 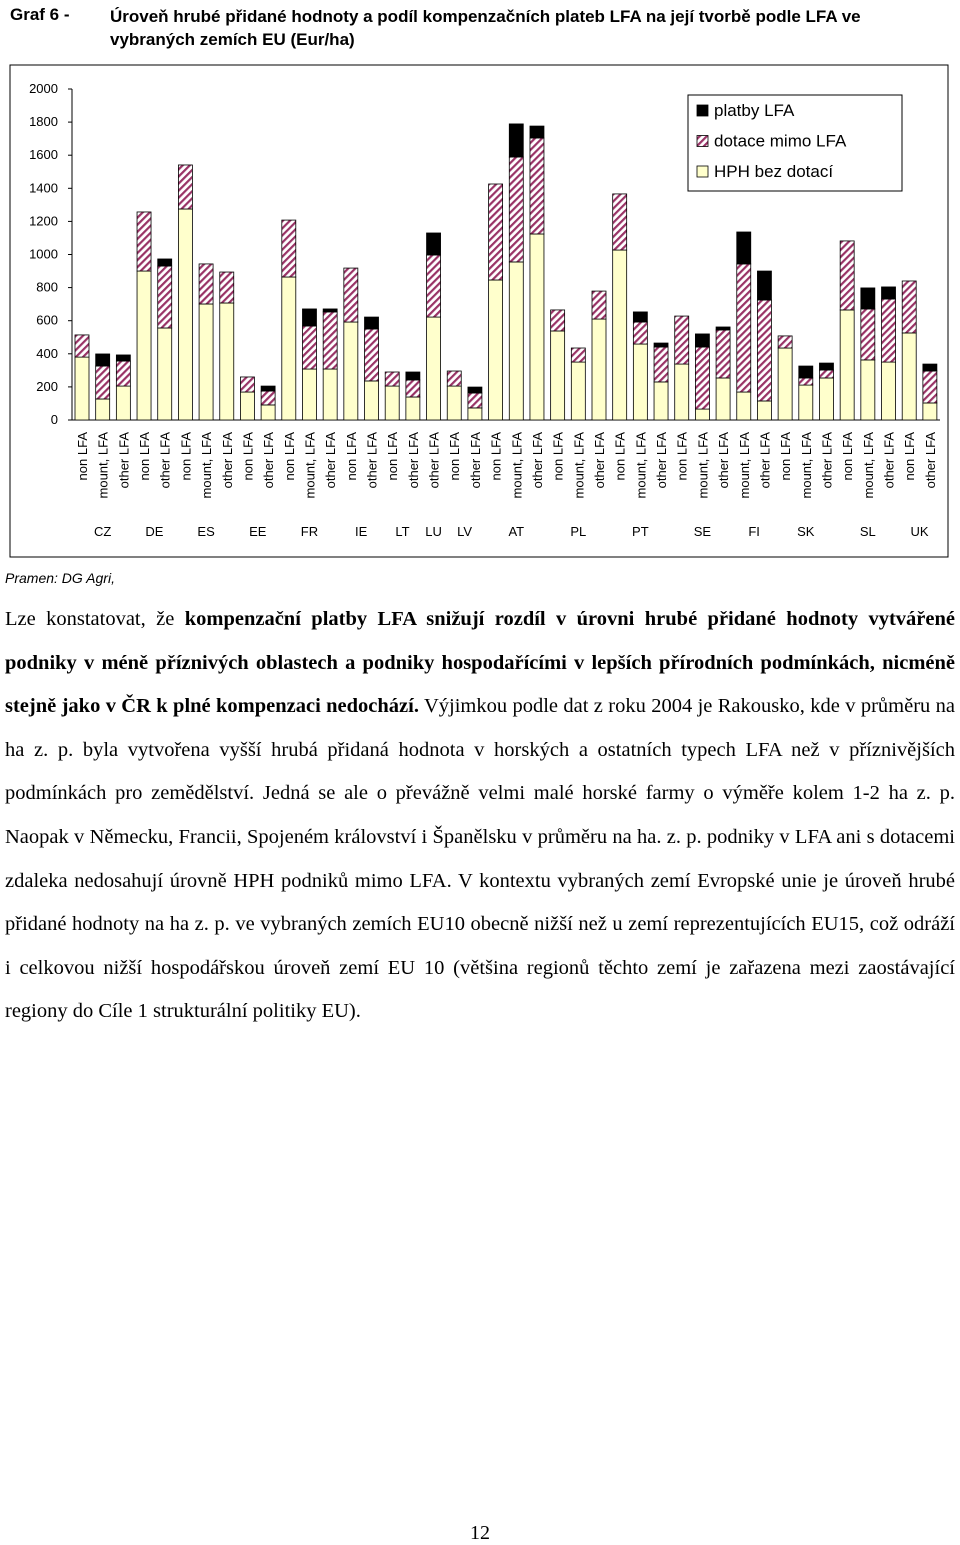 I want to click on group-label: EE, so click(x=258, y=531).